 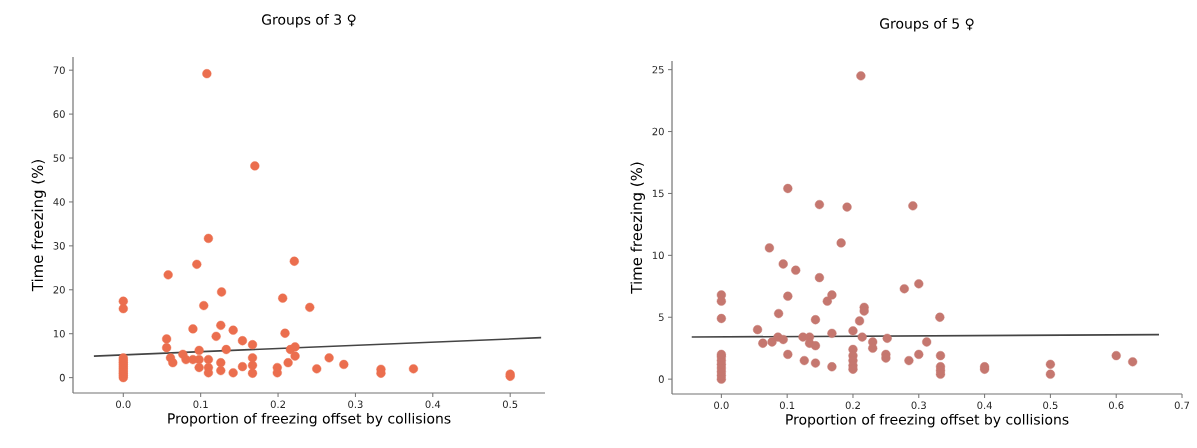 I want to click on x-tick-label: 0.7, so click(x=1182, y=405).